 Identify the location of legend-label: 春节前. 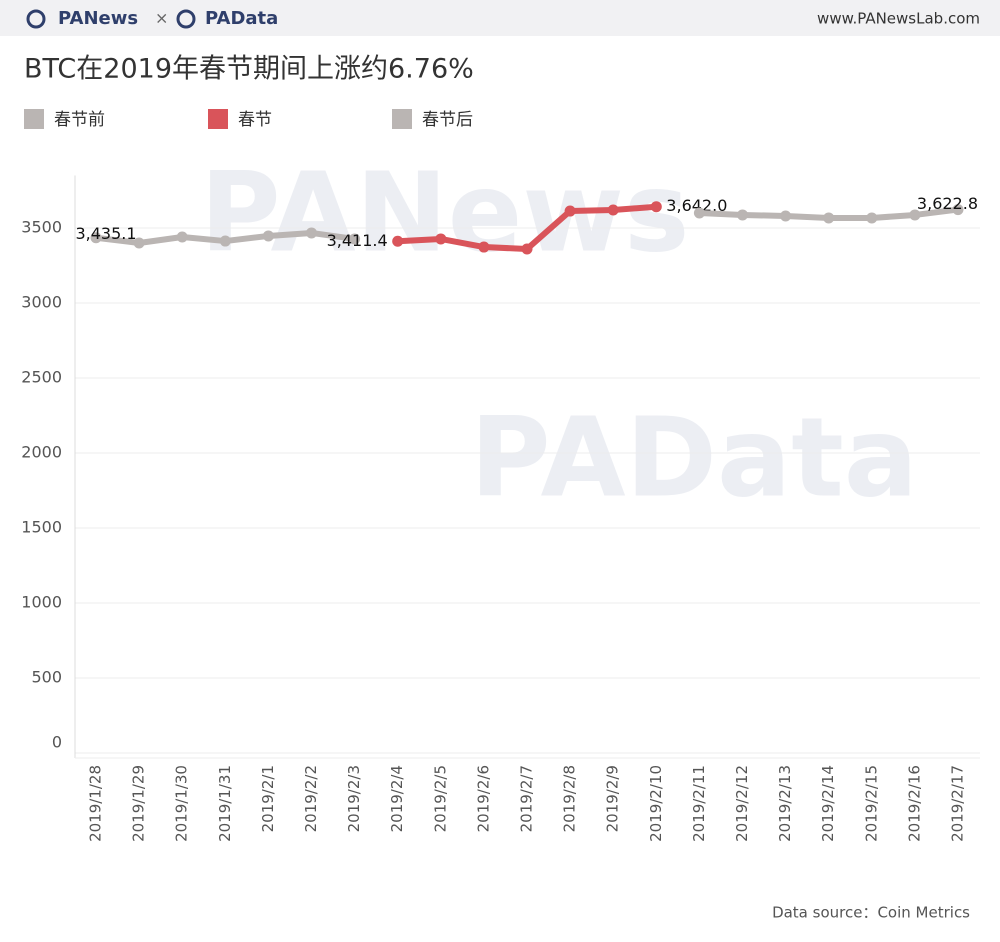
(79, 120).